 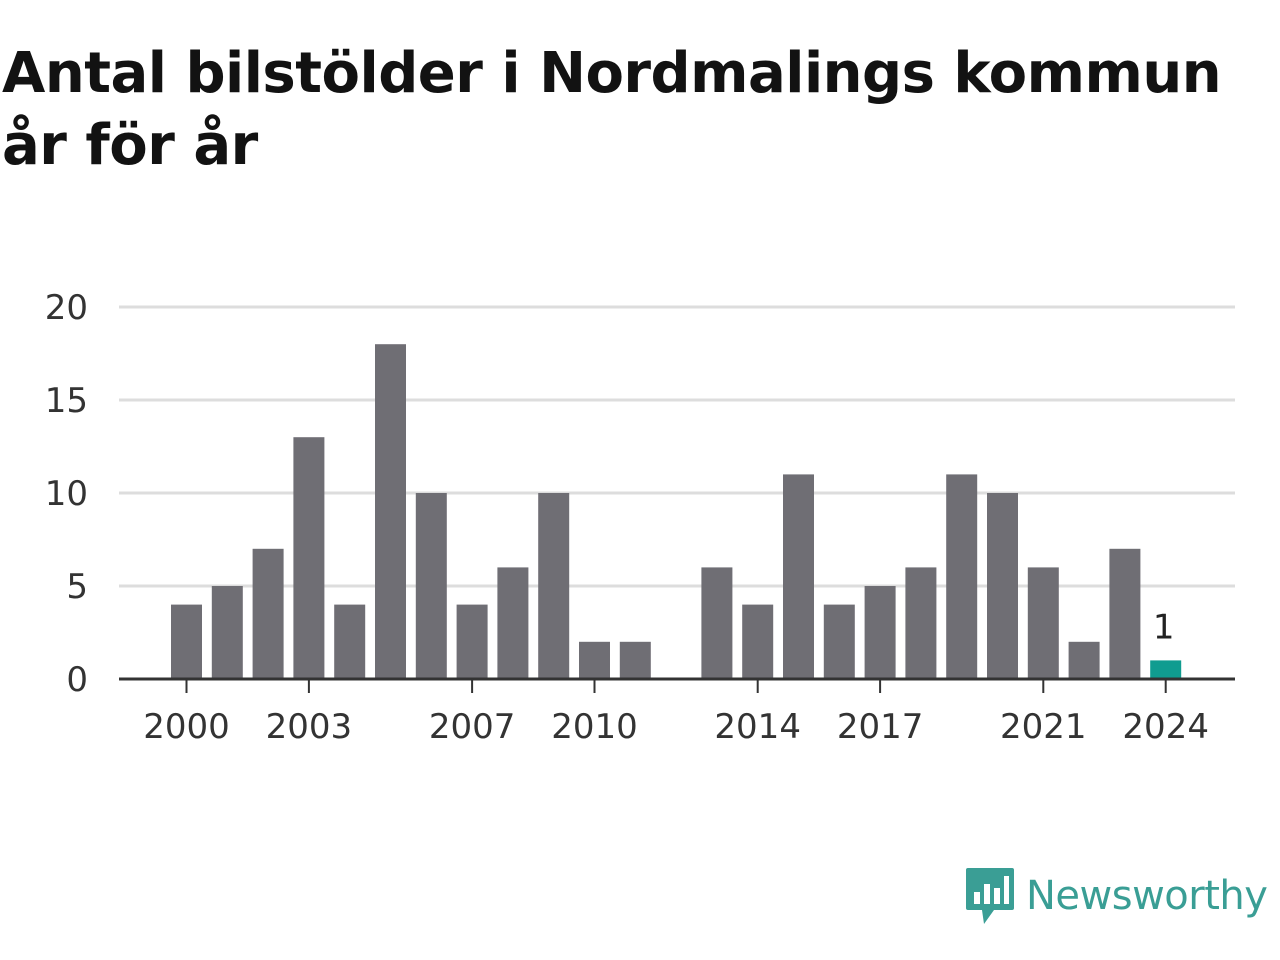 I want to click on x-tick-label: 2014, so click(x=757, y=727).